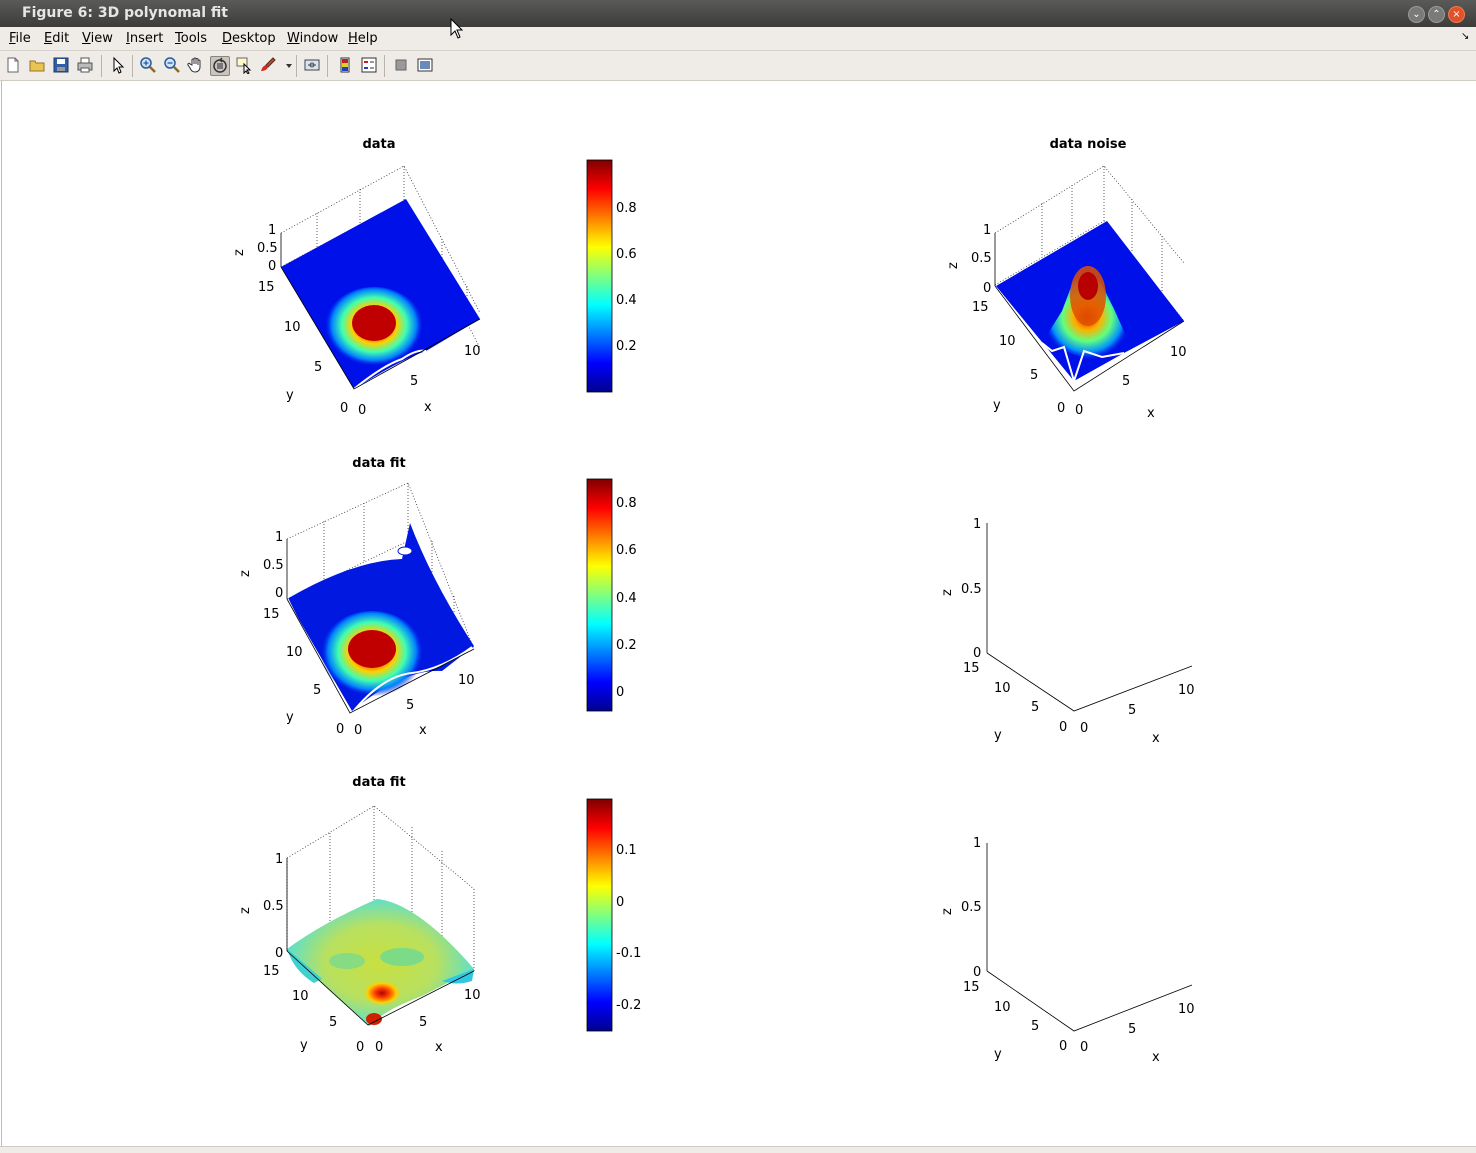 The image size is (1476, 1153). Describe the element at coordinates (626, 645) in the screenshot. I see `svg-text: 0.2` at that location.